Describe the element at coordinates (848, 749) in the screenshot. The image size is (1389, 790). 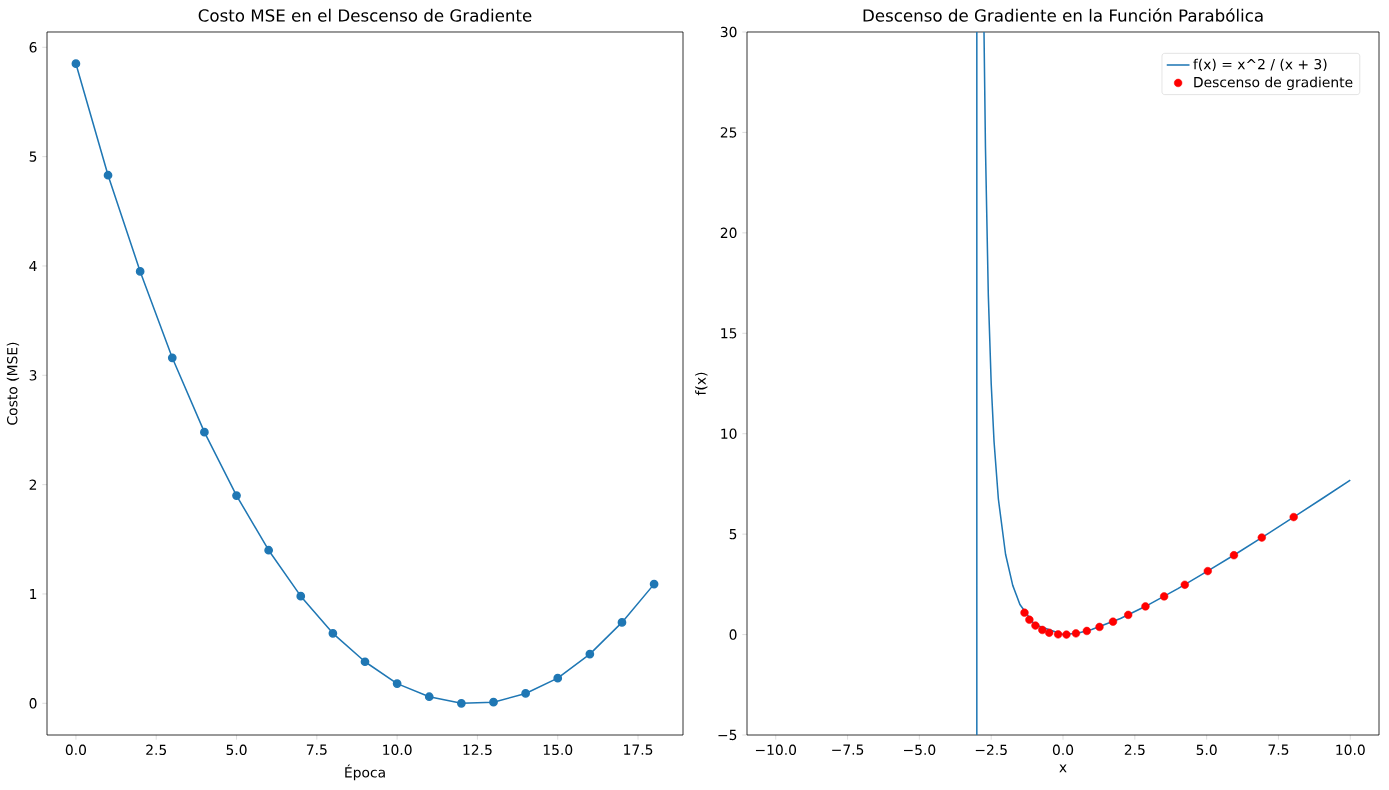
I see `x-tick-label: −7.5` at that location.